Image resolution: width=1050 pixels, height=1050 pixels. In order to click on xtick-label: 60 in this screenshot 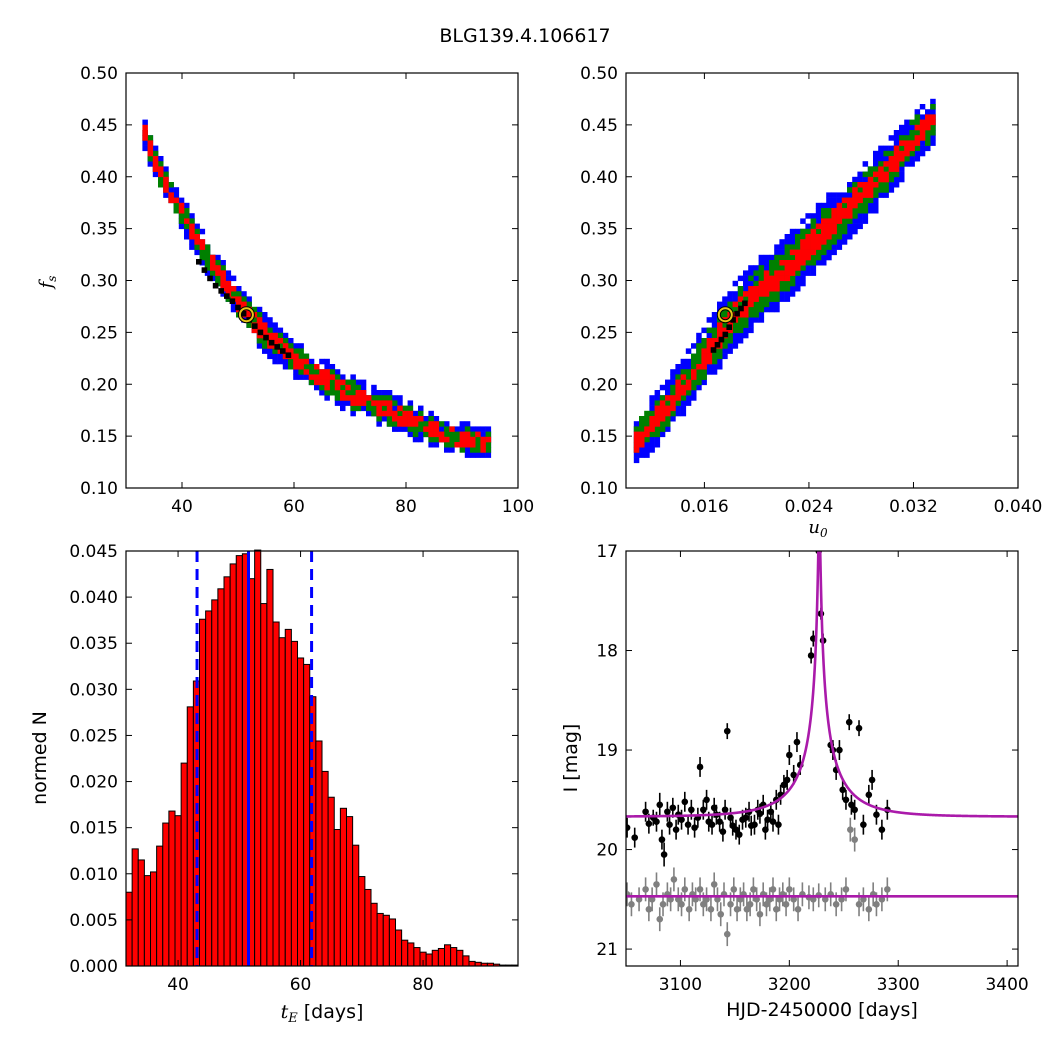, I will do `click(294, 507)`.